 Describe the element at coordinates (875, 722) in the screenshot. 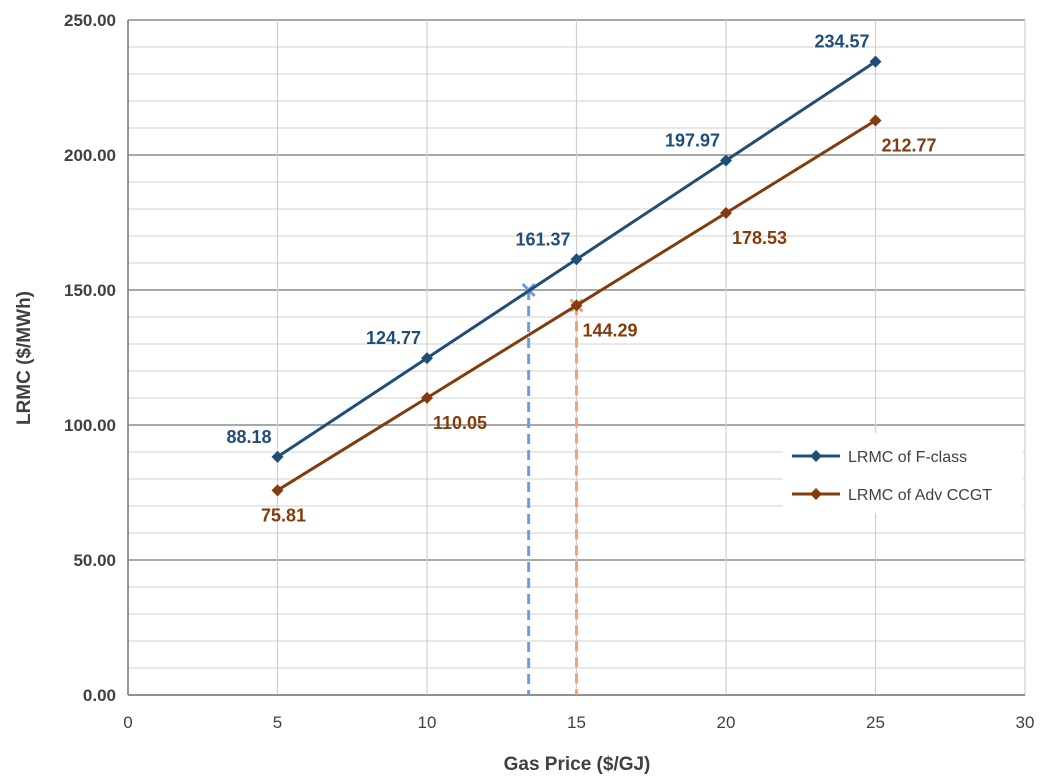

I see `x-tick-label: 25` at that location.